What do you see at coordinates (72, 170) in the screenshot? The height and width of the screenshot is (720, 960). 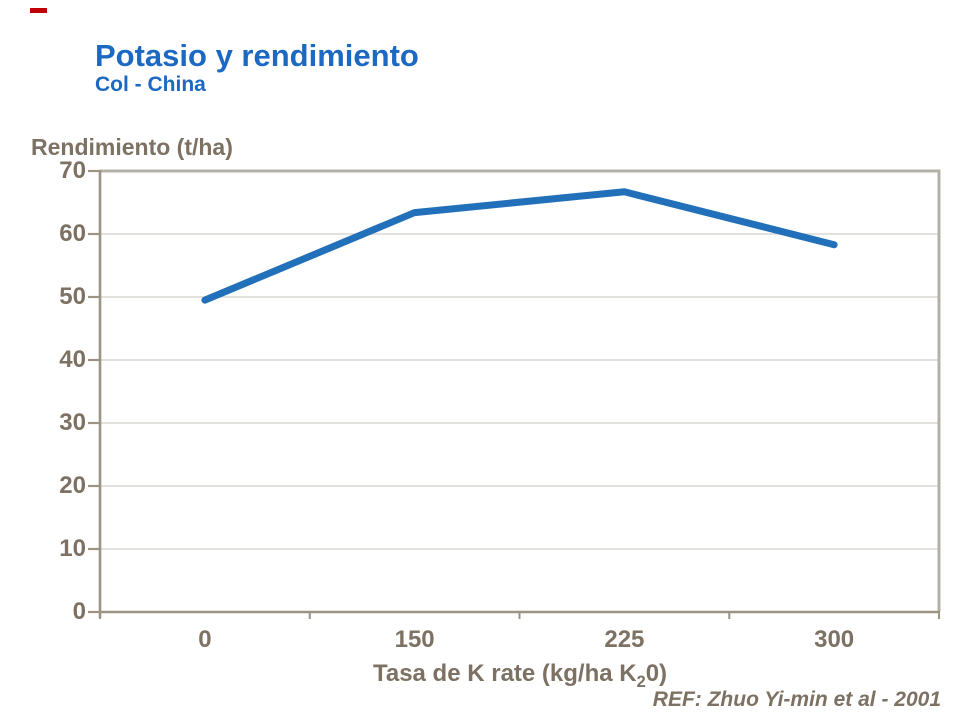 I see `y-tick-label: 70` at bounding box center [72, 170].